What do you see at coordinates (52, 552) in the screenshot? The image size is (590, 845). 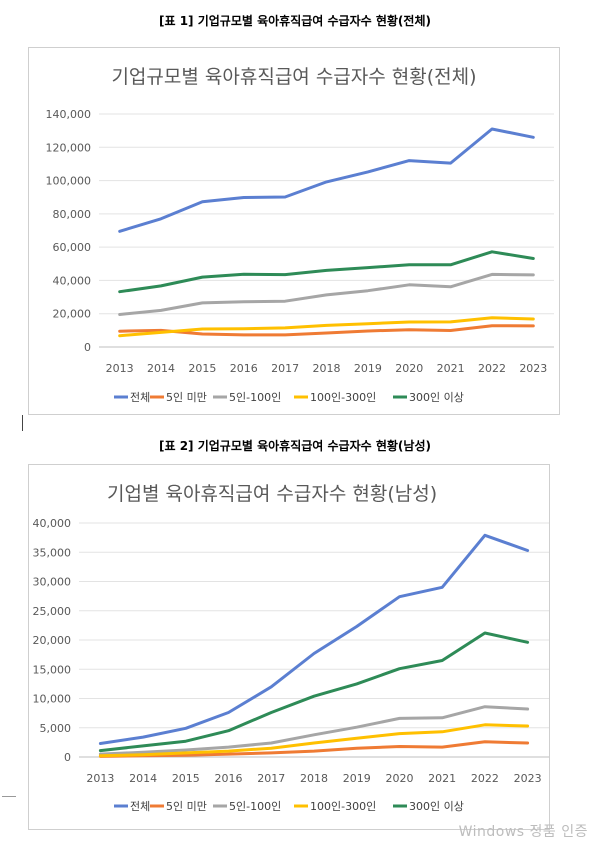 I see `y-tick-label: 35,000` at bounding box center [52, 552].